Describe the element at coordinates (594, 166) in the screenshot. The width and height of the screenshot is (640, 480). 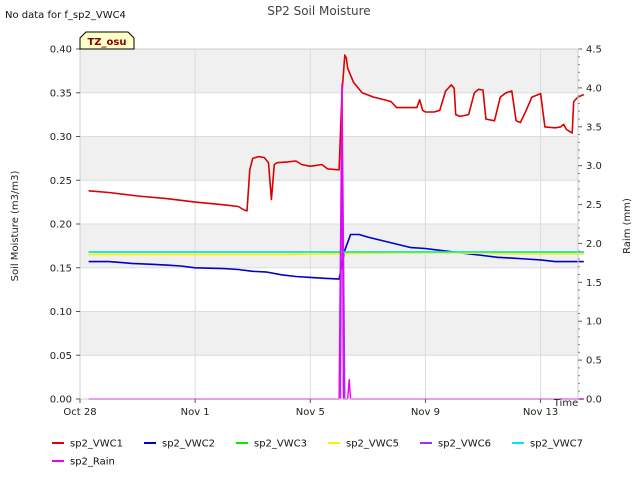
I see `y2-tick-label: 3.0` at that location.